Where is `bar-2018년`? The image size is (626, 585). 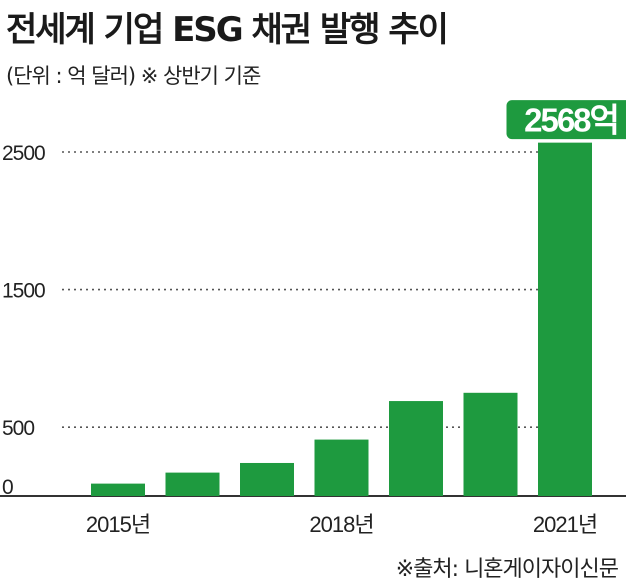 bar-2018년 is located at coordinates (341, 467).